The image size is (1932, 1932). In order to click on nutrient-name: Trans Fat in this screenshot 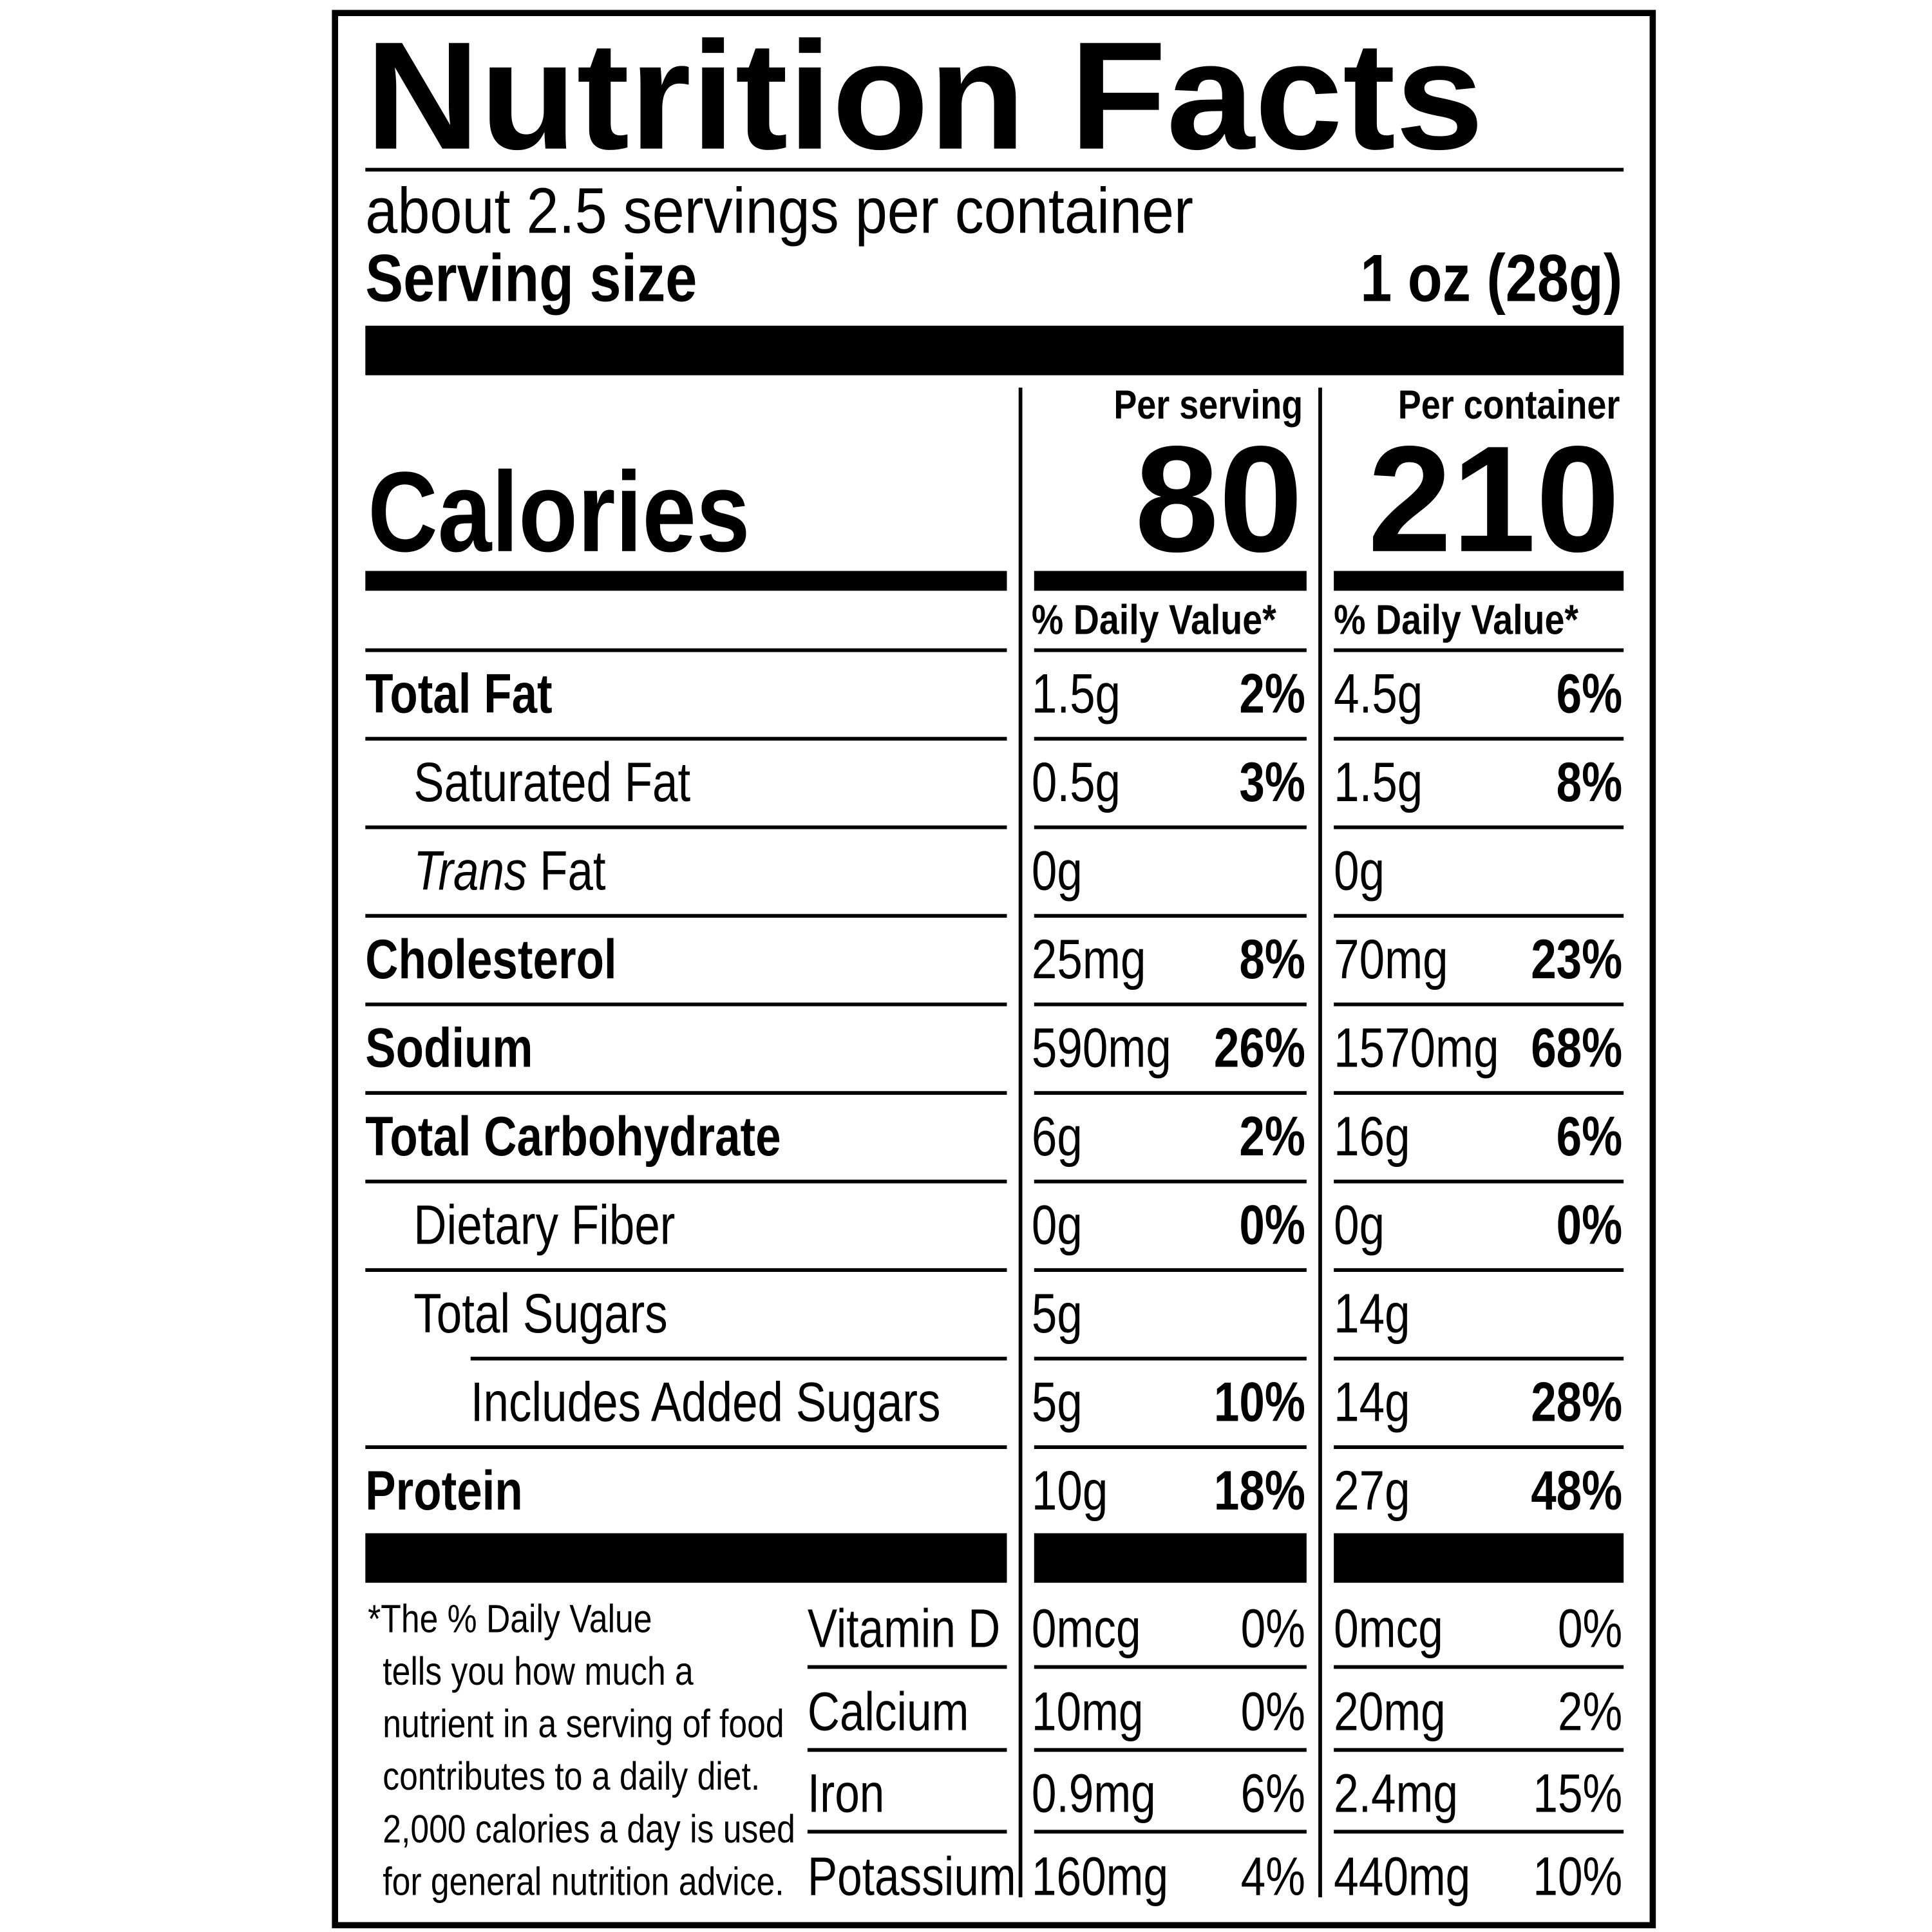, I will do `click(509, 871)`.